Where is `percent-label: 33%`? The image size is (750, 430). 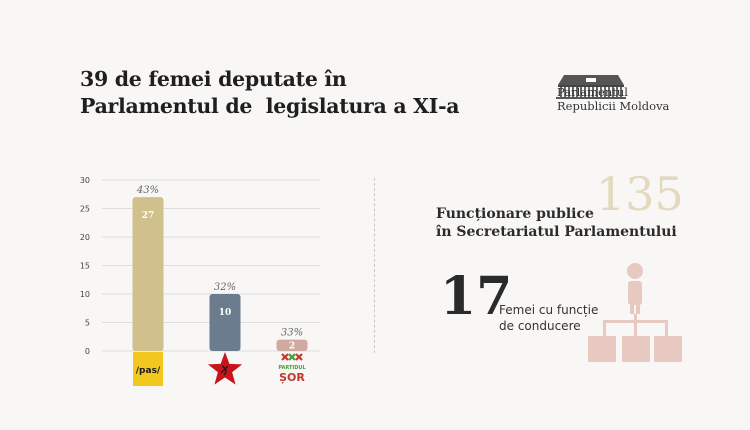 percent-label: 33% is located at coordinates (292, 333).